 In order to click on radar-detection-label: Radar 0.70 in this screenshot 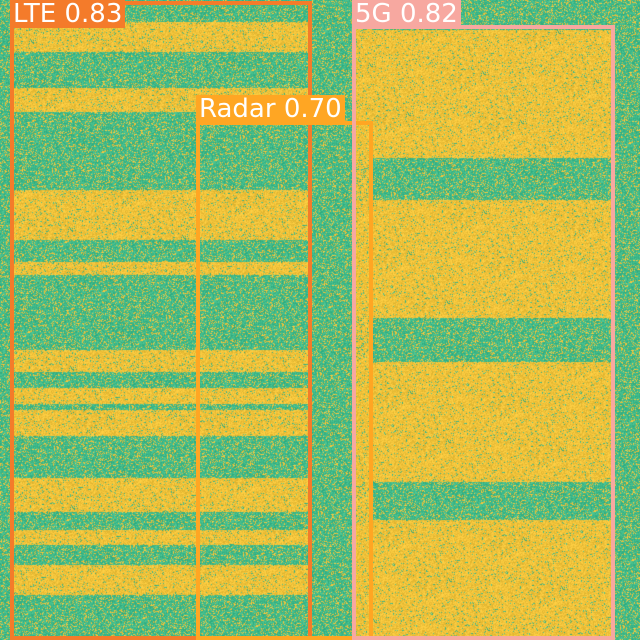, I will do `click(270, 109)`.